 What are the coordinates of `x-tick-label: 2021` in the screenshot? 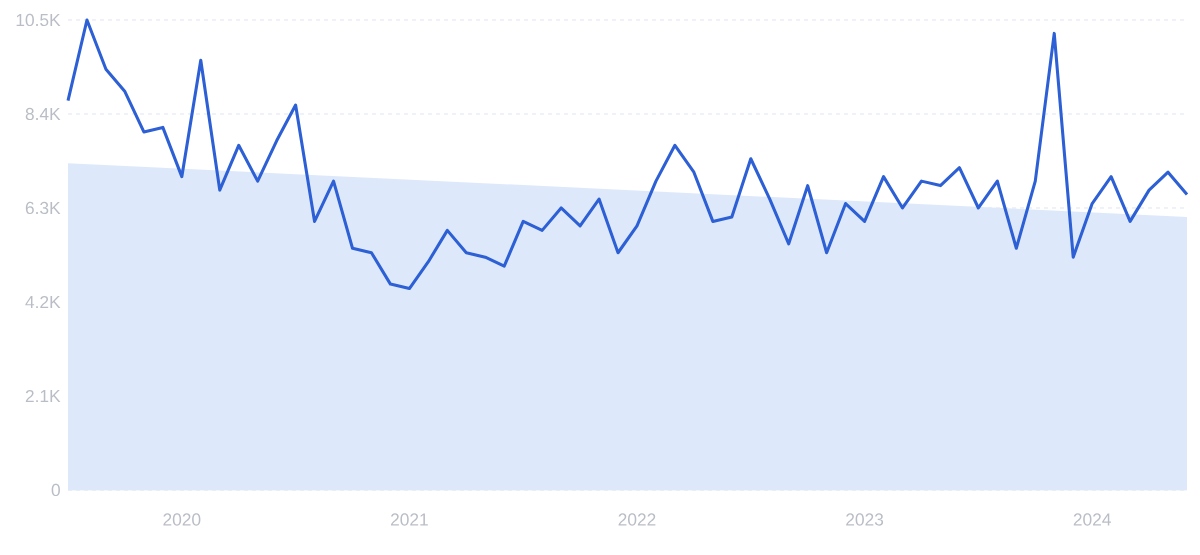 It's located at (409, 519).